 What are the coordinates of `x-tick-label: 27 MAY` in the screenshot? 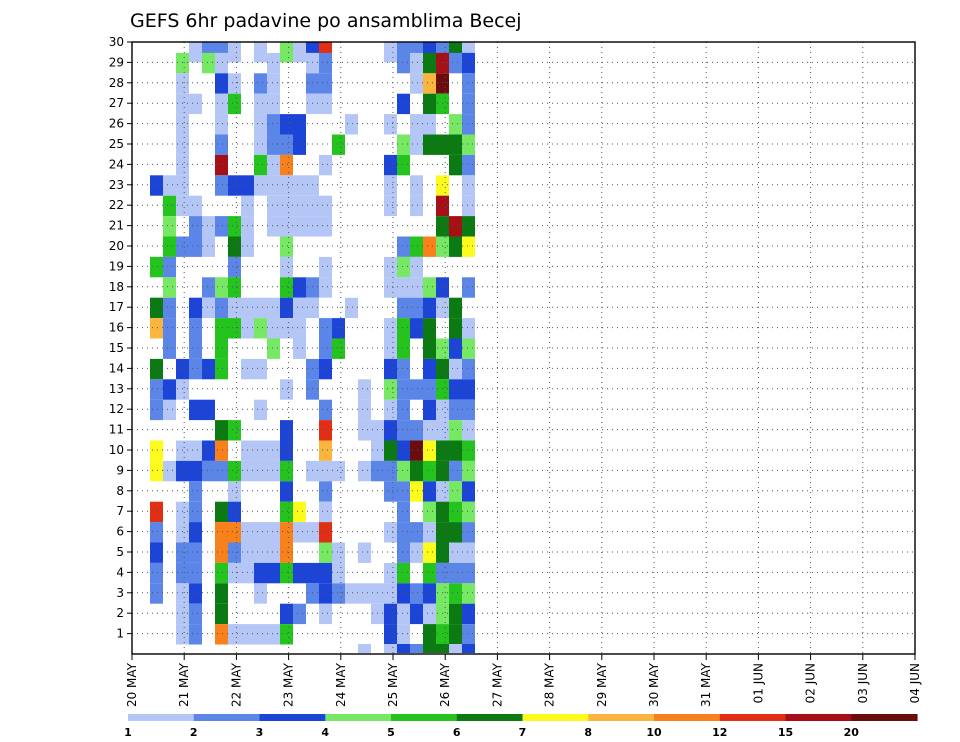 It's located at (497, 684).